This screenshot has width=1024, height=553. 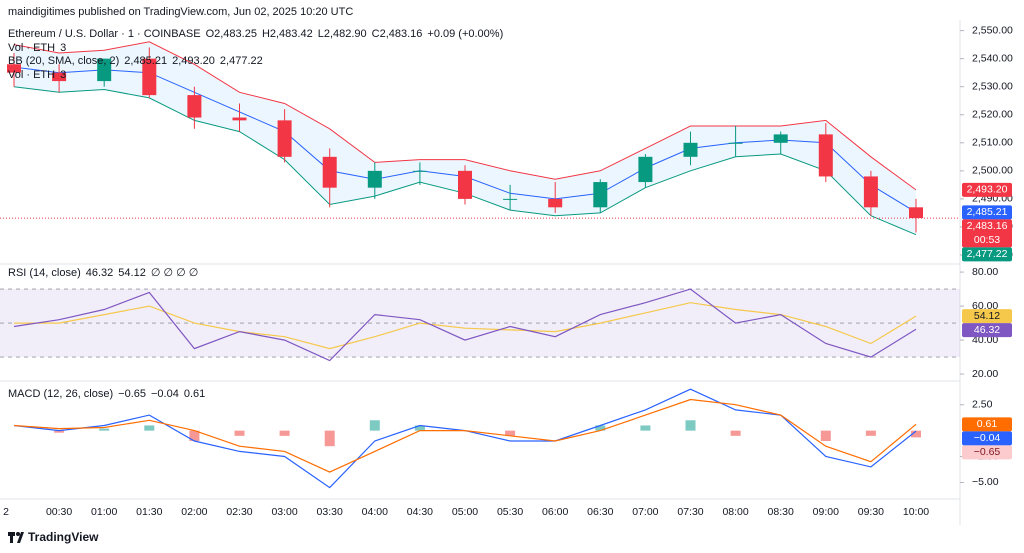 What do you see at coordinates (231, 34) in the screenshot?
I see `legend-text: O2,483.25` at bounding box center [231, 34].